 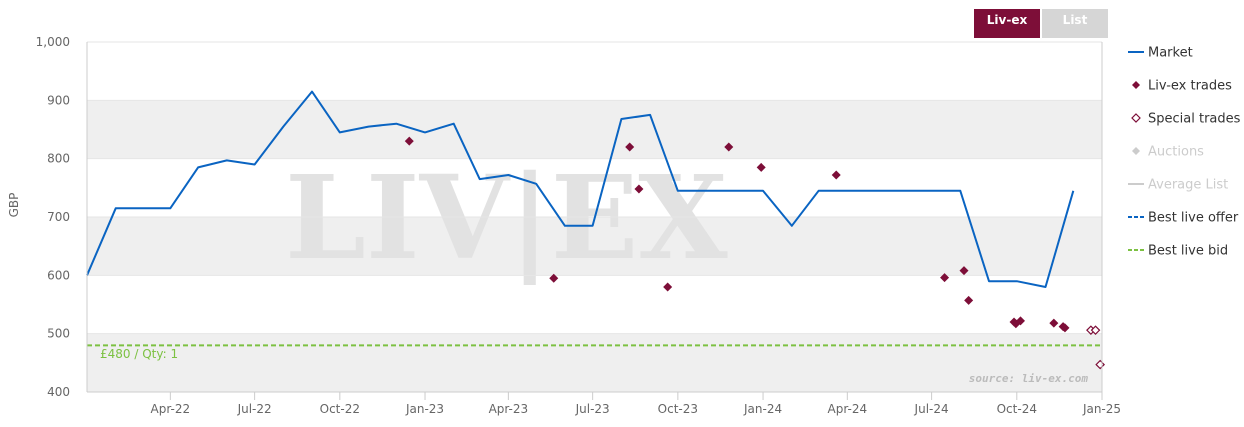 What do you see at coordinates (1188, 251) in the screenshot?
I see `legend-label: Best live bid` at bounding box center [1188, 251].